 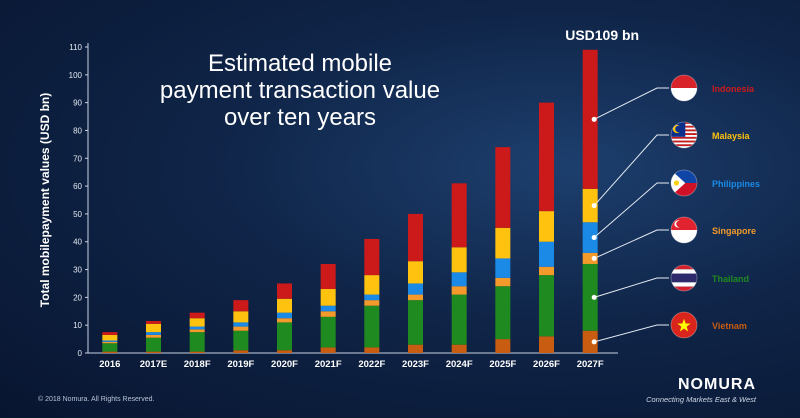 I want to click on total-annotation: USD109 bn, so click(x=602, y=35).